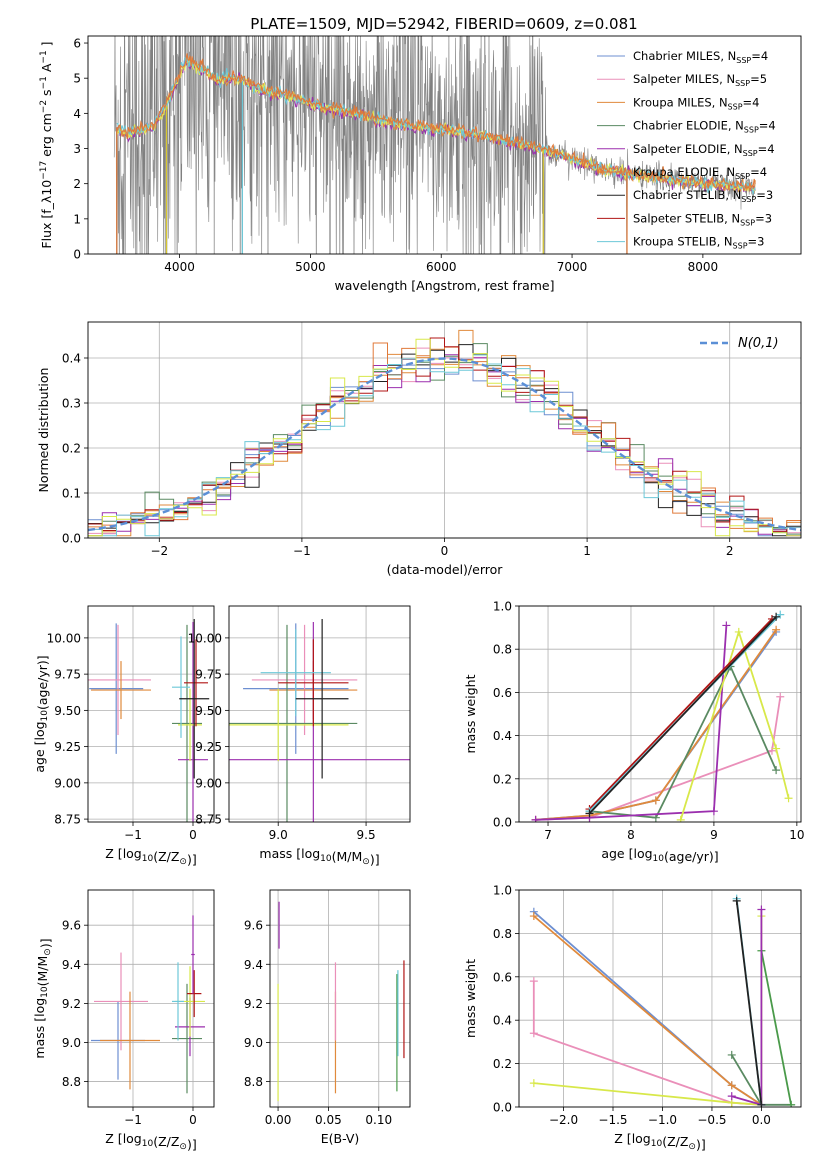 This screenshot has width=819, height=1170. What do you see at coordinates (253, 1043) in the screenshot?
I see `mass-vs-ebv-ytick-label: 9.0` at bounding box center [253, 1043].